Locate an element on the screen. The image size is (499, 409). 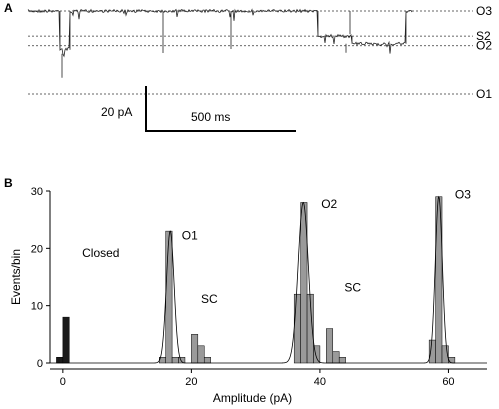
level-label-o3: O3 is located at coordinates (484, 11).